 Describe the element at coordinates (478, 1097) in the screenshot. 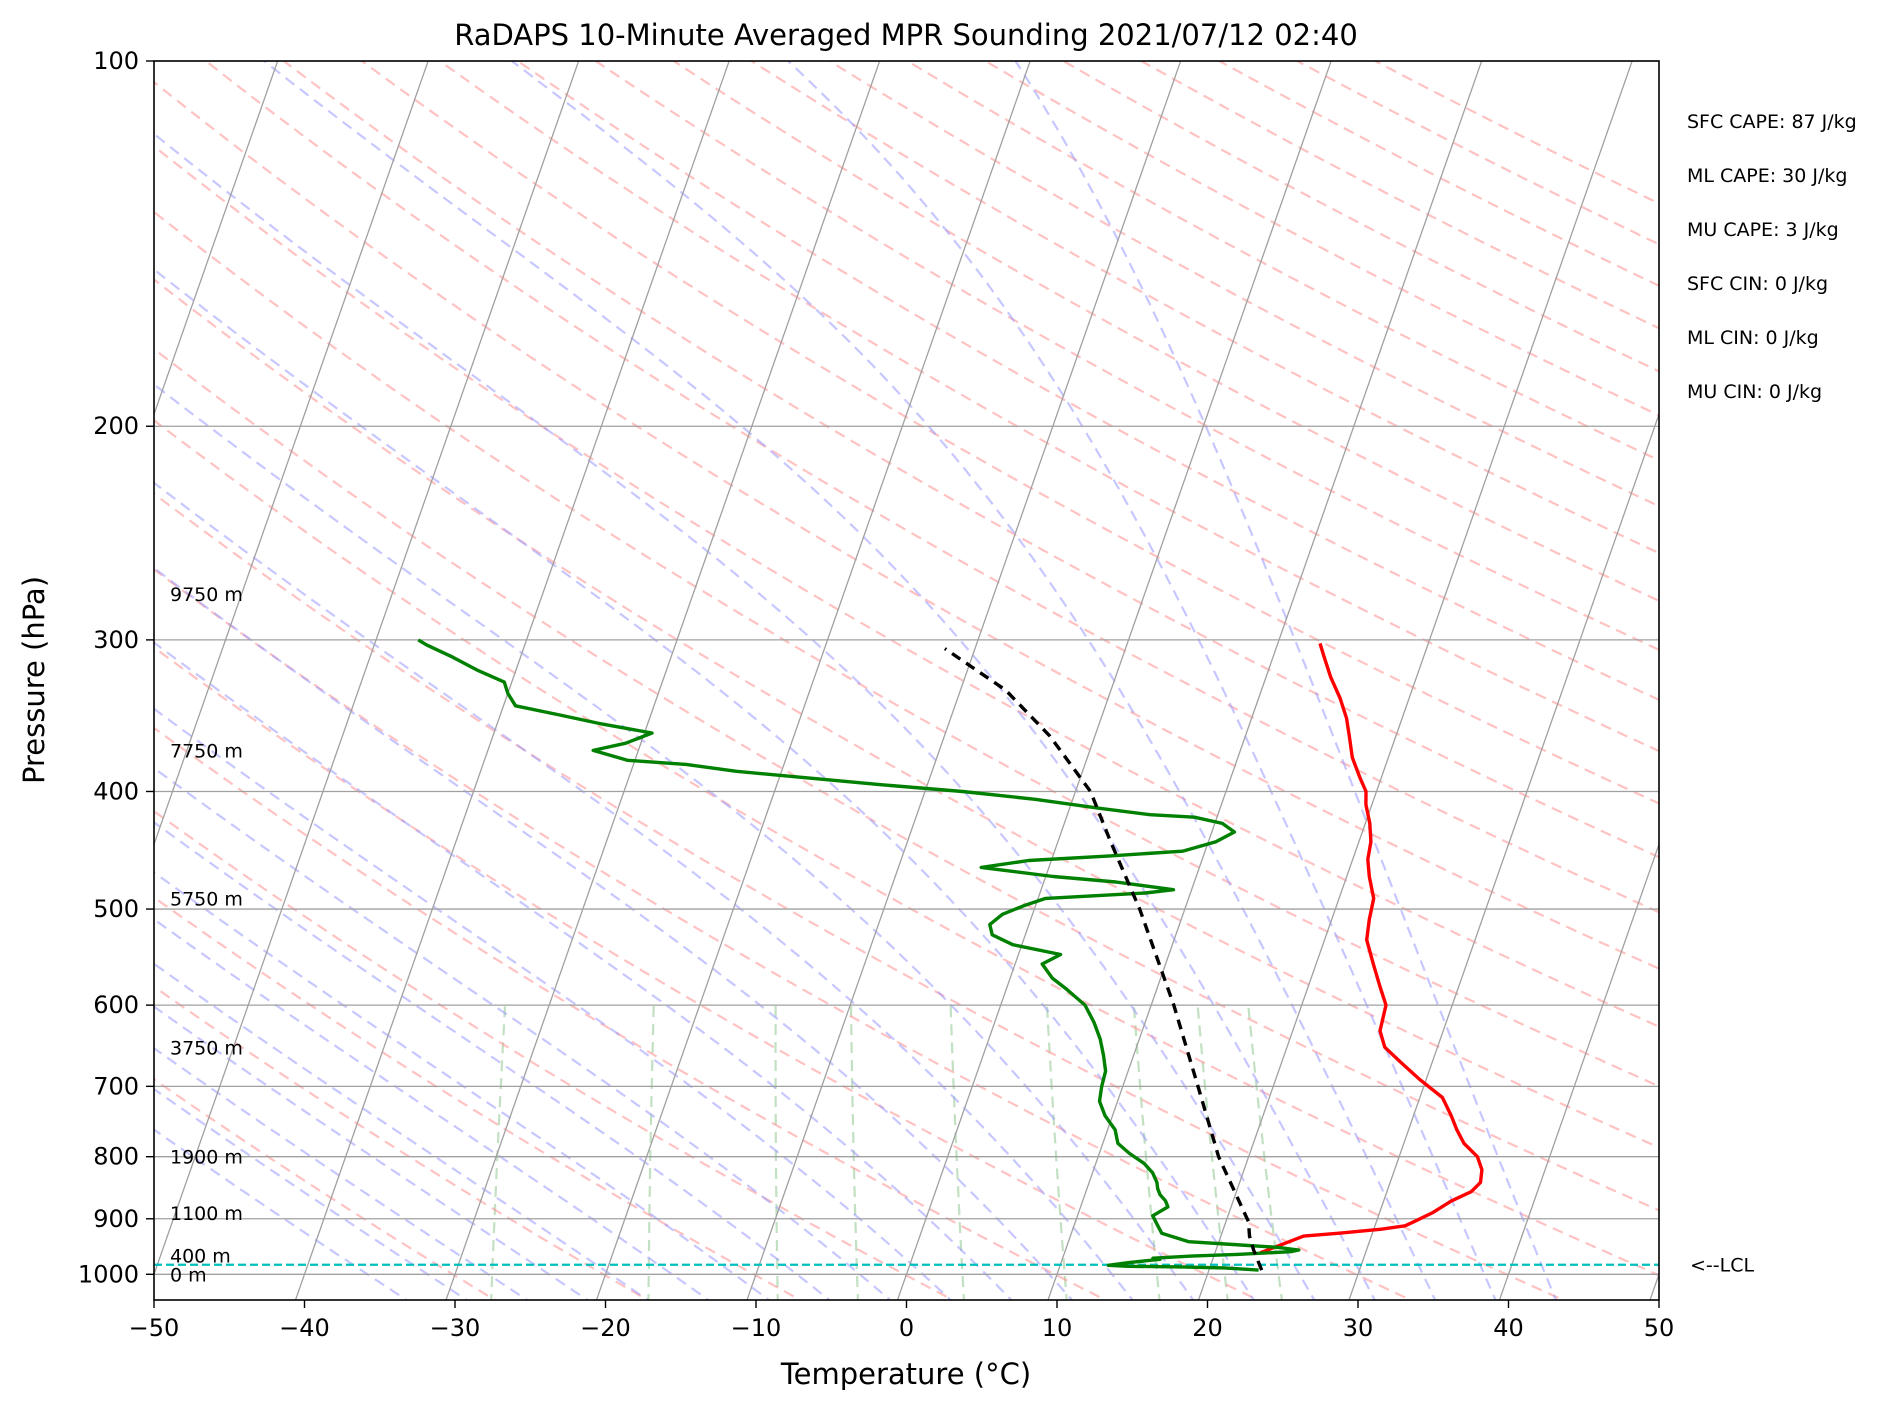

I see `dry-adiabat` at that location.